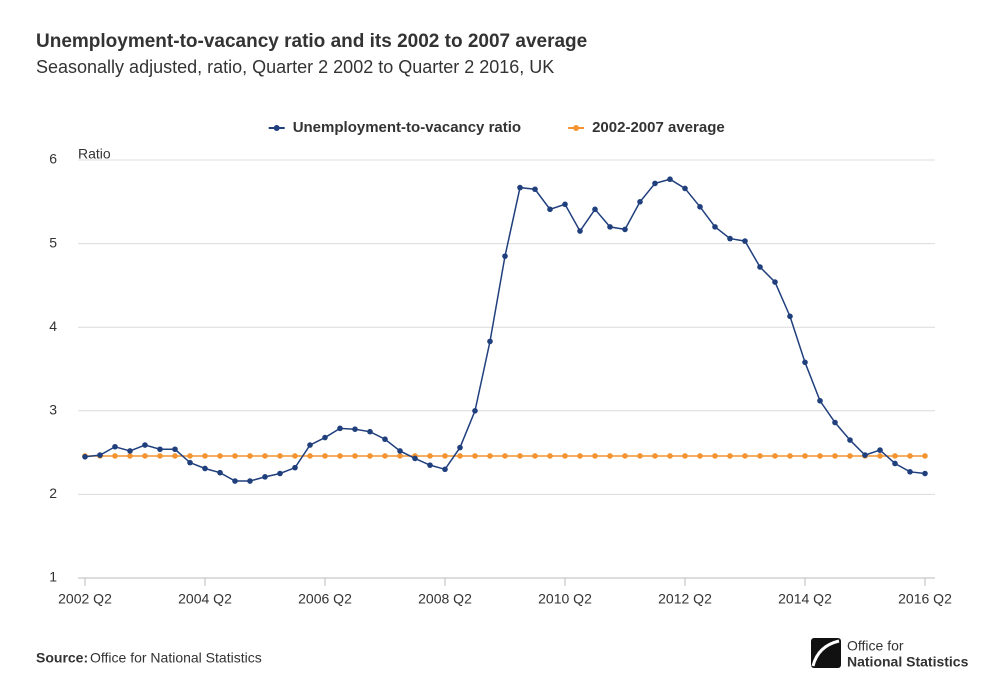 The image size is (1001, 693). I want to click on logo-curve, so click(825, 653).